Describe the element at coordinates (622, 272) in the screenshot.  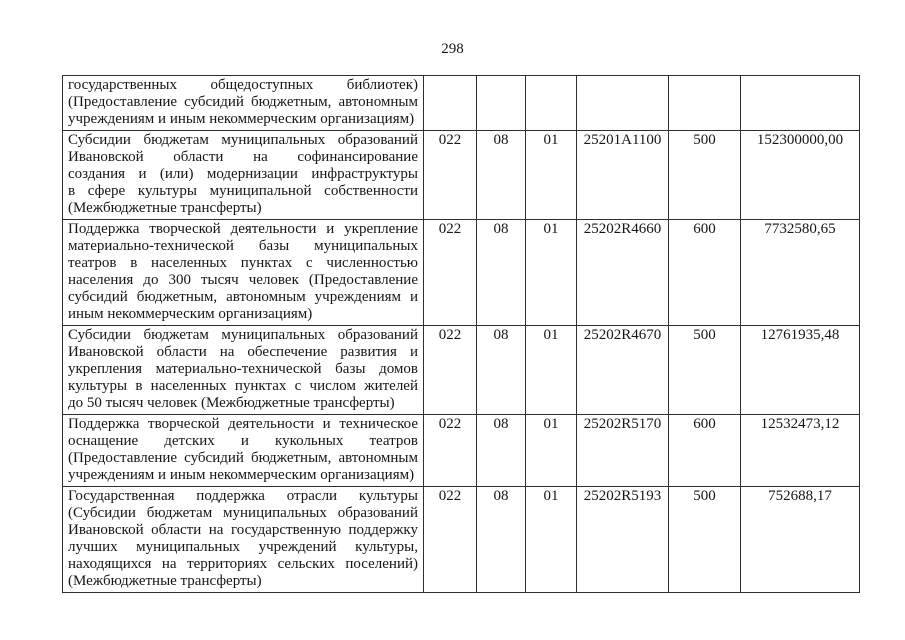
I see `target-item-code-cell: 25202R4660` at that location.